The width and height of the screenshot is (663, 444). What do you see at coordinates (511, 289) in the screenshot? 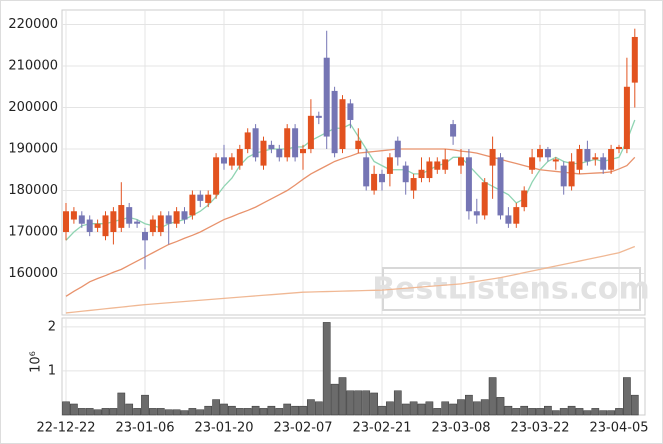
I see `watermark-box` at bounding box center [511, 289].